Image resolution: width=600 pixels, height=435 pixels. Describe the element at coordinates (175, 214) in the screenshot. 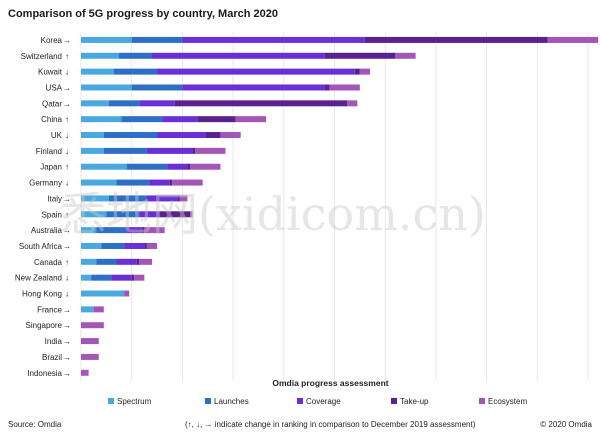

I see `bar-spain-take-up` at that location.